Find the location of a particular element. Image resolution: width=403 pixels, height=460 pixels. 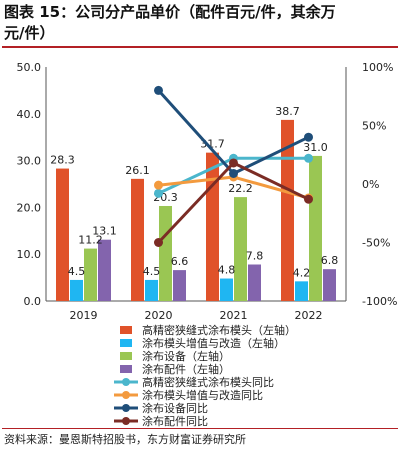

source-divider is located at coordinates (200, 428).